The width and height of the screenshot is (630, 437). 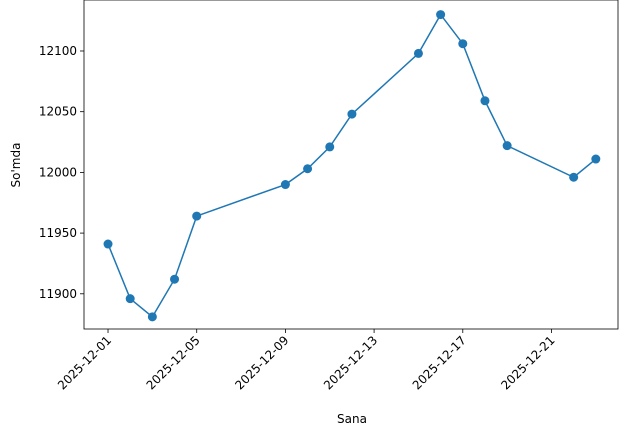 I want to click on y-tick-label: 12000, so click(x=58, y=172).